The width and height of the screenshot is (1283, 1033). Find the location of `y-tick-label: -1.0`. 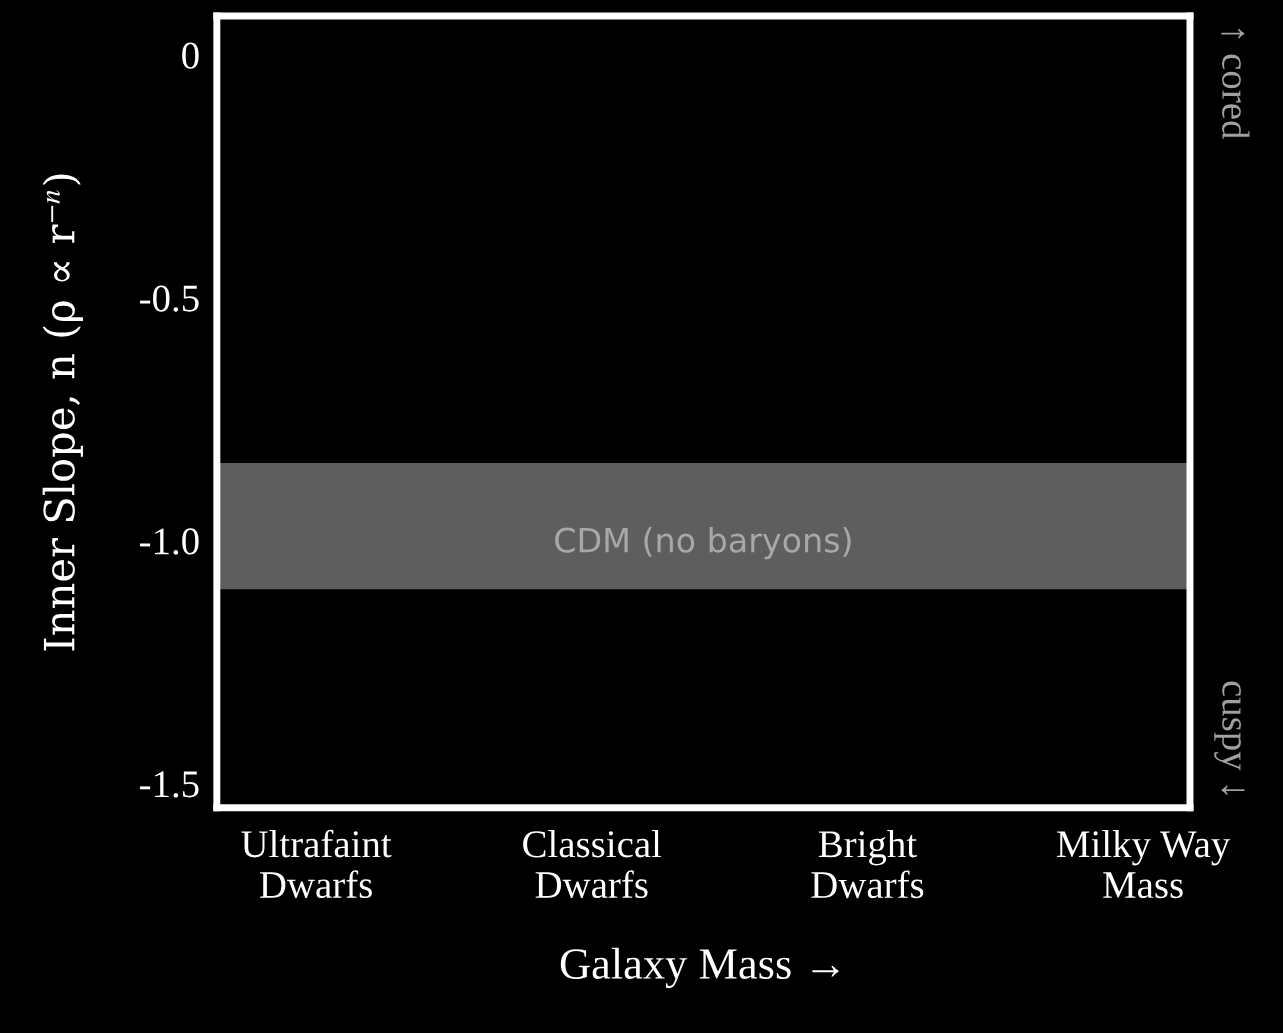

y-tick-label: -1.0 is located at coordinates (169, 541).